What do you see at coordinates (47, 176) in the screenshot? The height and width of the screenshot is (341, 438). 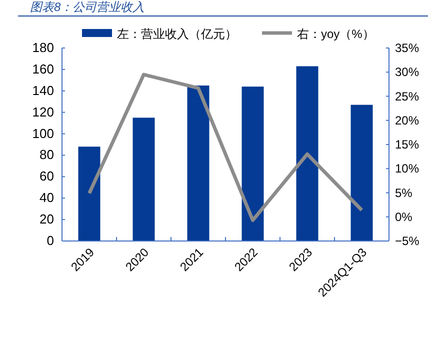 I see `y-tick-label: 60` at bounding box center [47, 176].